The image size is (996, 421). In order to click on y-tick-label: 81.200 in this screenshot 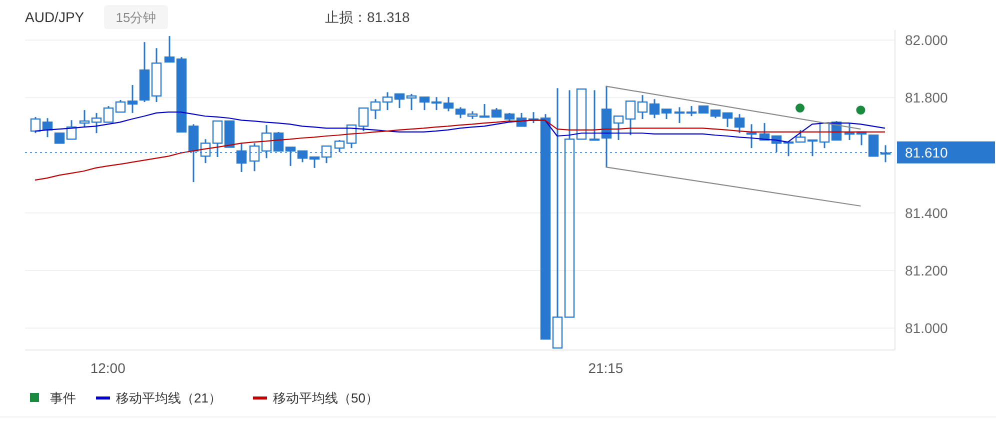, I will do `click(926, 270)`.